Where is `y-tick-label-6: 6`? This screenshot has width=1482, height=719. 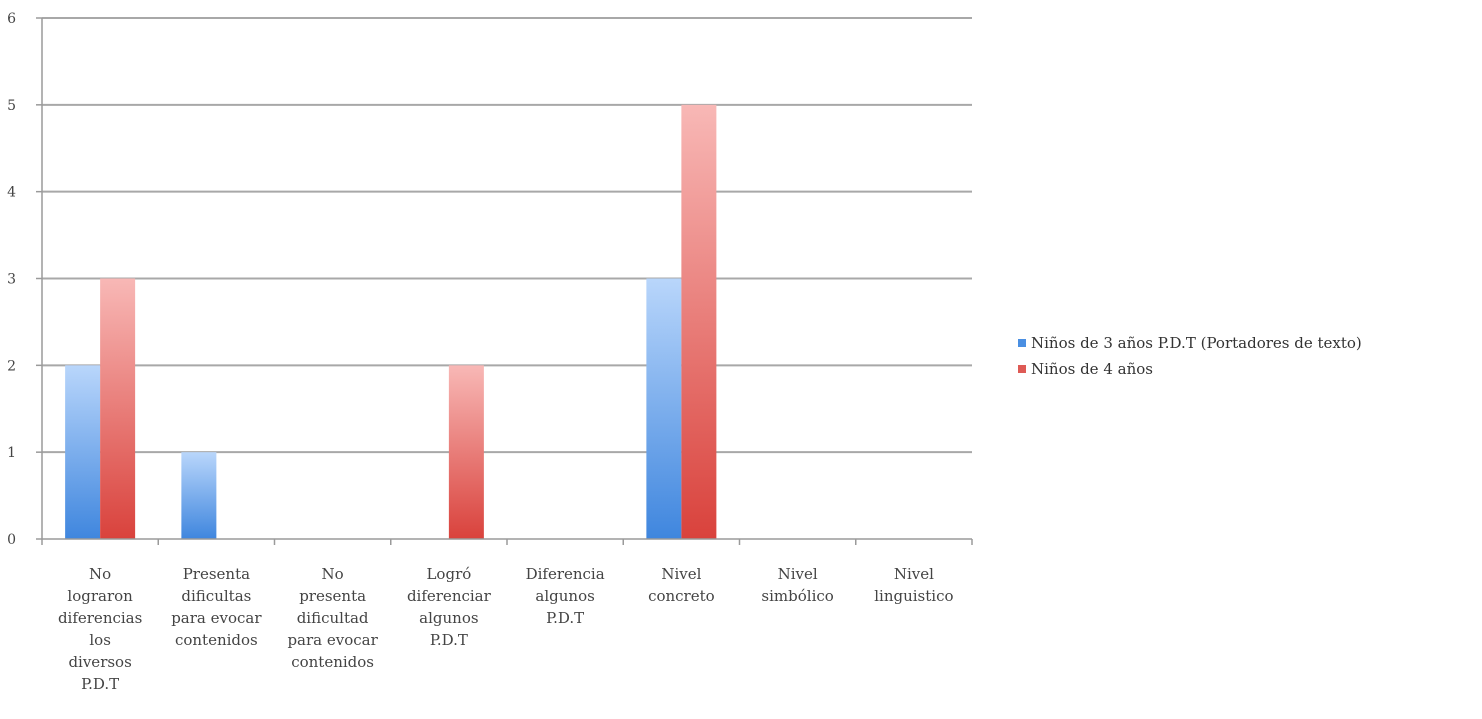
y-tick-label-6: 6 is located at coordinates (11, 19).